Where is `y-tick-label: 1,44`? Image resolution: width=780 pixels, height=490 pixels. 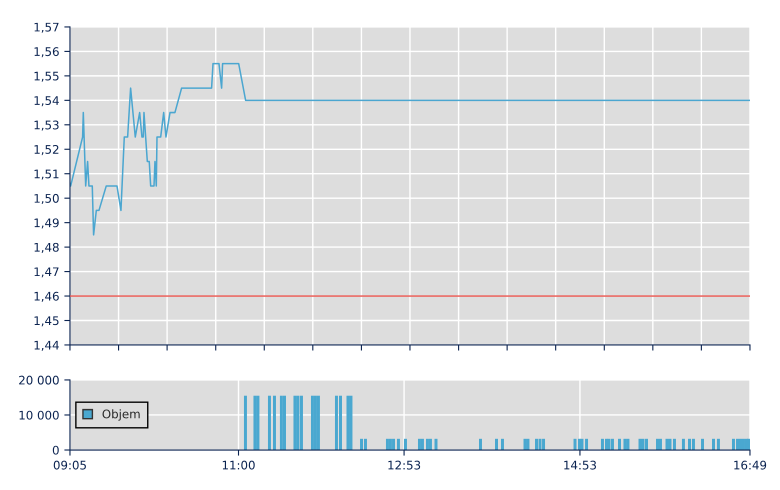
y-tick-label: 1,44 is located at coordinates (46, 345).